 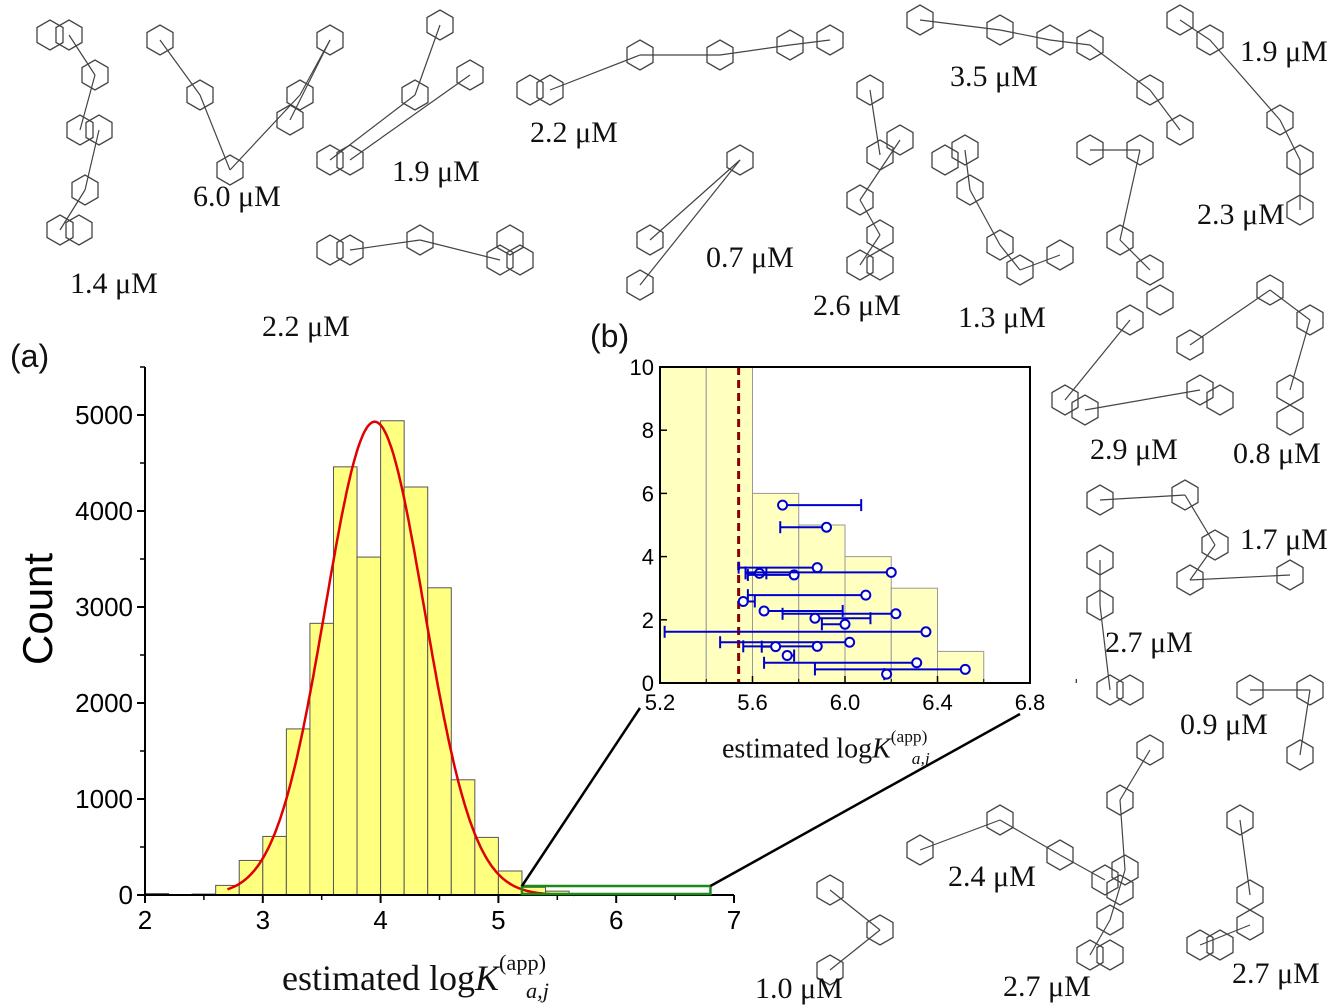 What do you see at coordinates (616, 890) in the screenshot?
I see `zoom-region-box` at bounding box center [616, 890].